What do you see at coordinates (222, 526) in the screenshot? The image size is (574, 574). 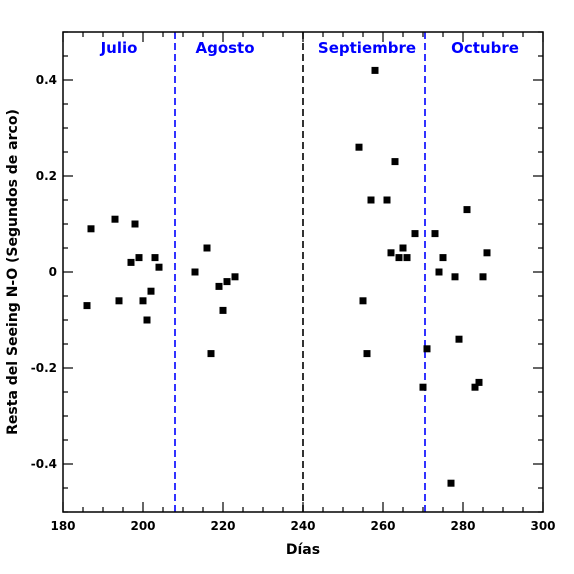 I see `x-tick-label: 220` at bounding box center [222, 526].